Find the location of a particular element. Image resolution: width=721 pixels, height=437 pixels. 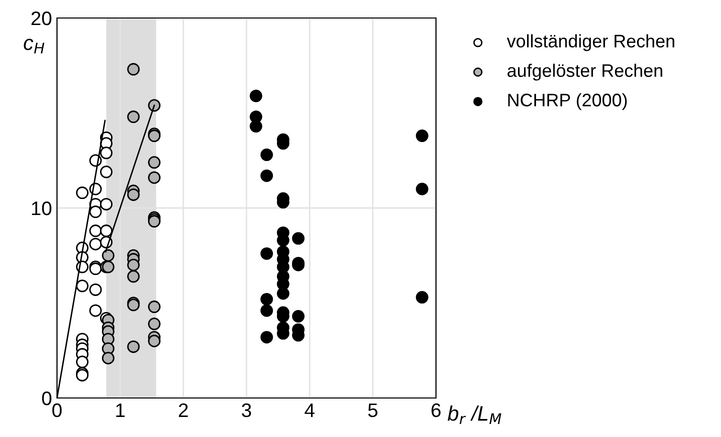

x-tick-label: 2 is located at coordinates (183, 410).